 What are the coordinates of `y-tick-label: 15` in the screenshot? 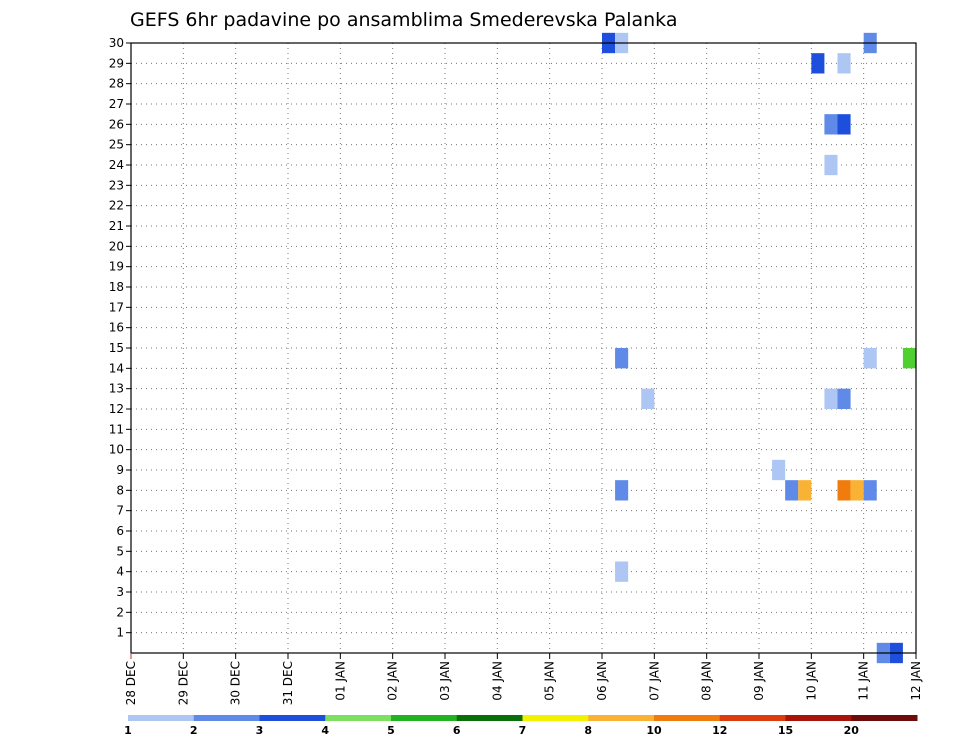 It's located at (116, 348).